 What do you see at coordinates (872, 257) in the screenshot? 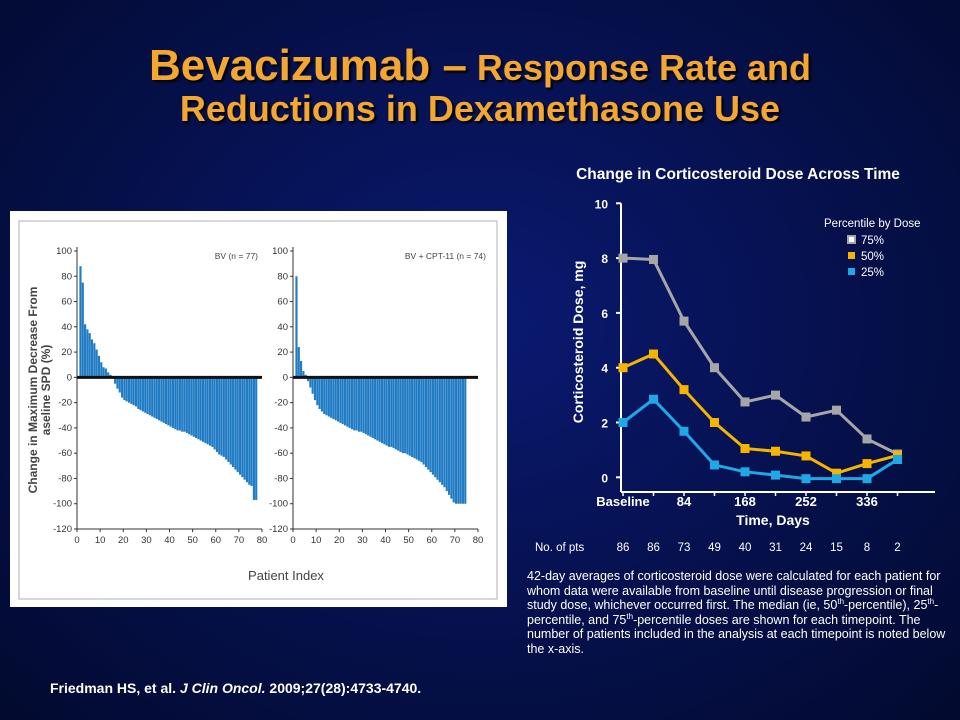
I see `legend-label-50pct: 50%` at bounding box center [872, 257].